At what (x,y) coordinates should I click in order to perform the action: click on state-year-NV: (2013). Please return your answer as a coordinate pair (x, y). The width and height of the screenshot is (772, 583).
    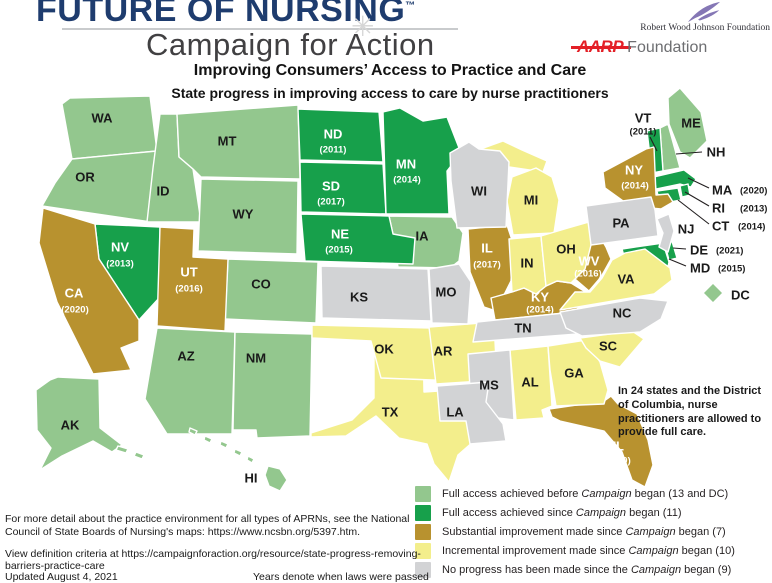
    Looking at the image, I should click on (119, 264).